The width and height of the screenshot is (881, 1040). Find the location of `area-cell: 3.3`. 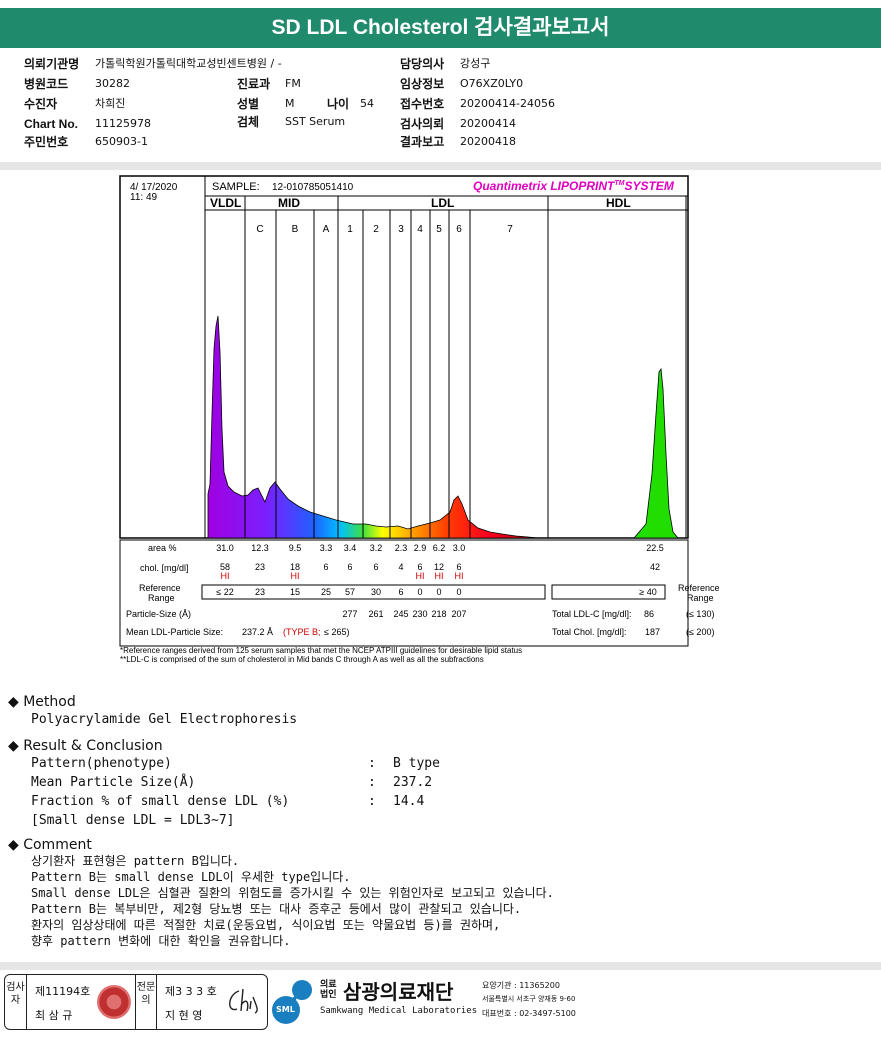

area-cell: 3.3 is located at coordinates (326, 548).